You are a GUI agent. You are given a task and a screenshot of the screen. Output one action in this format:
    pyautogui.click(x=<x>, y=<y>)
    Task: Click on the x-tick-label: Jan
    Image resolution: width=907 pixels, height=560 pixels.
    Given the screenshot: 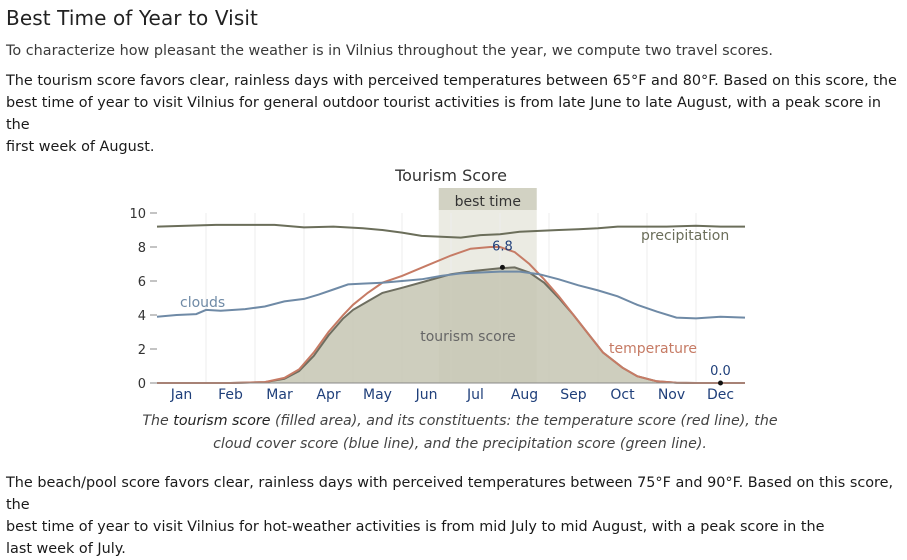 What is the action you would take?
    pyautogui.click(x=181, y=395)
    